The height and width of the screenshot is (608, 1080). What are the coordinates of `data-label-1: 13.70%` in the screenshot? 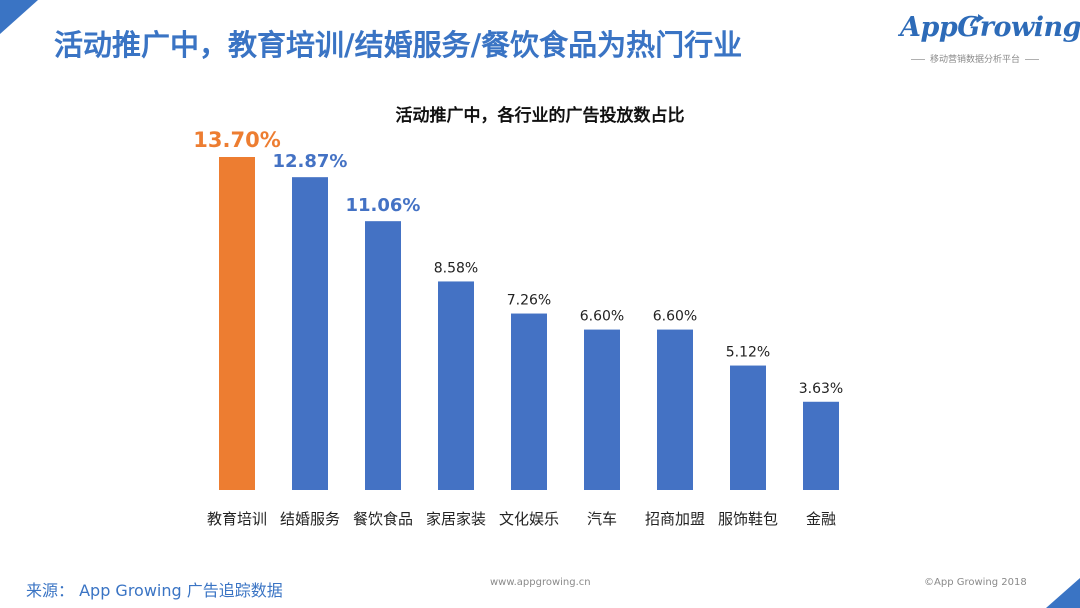 It's located at (236, 140).